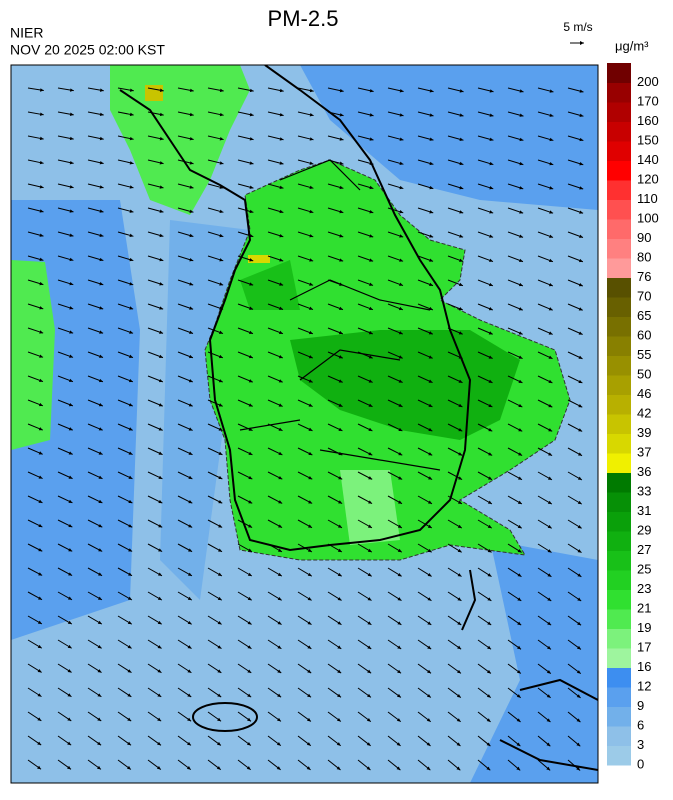  What do you see at coordinates (619, 131) in the screenshot?
I see `colorbar-segment` at bounding box center [619, 131].